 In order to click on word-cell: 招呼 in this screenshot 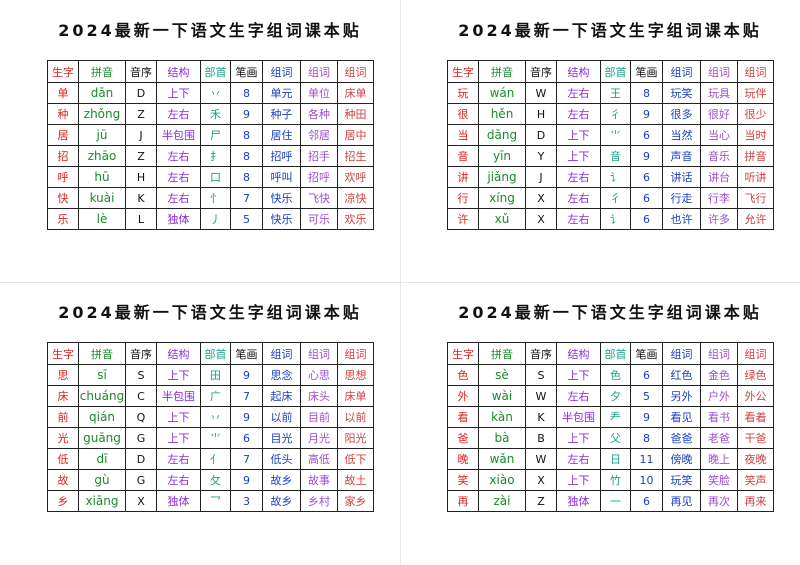, I will do `click(319, 177)`.